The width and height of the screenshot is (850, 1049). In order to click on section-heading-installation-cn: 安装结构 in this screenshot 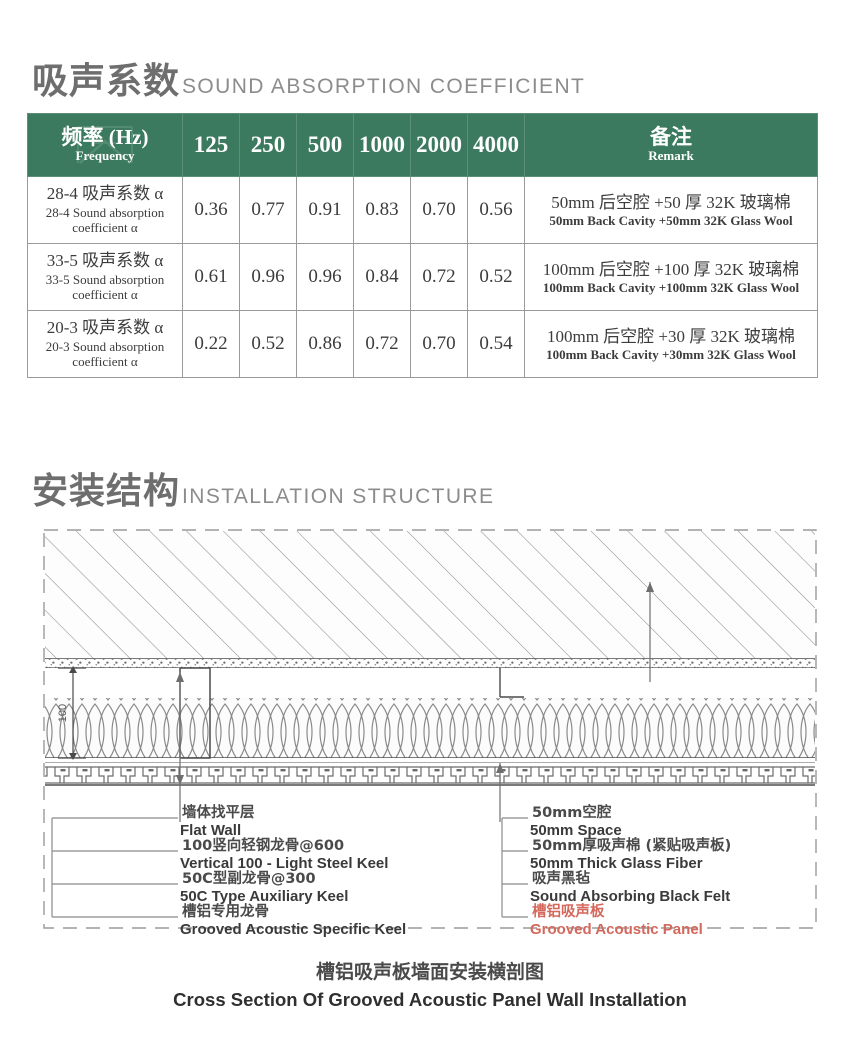, I will do `click(106, 491)`.